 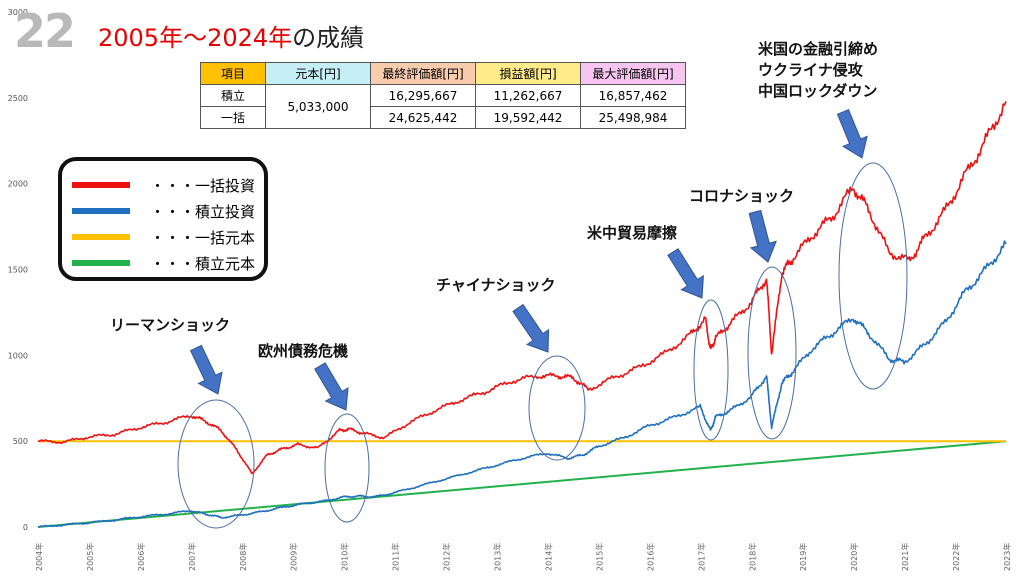 What do you see at coordinates (423, 117) in the screenshot?
I see `lump-final-cell: 24,625,442` at bounding box center [423, 117].